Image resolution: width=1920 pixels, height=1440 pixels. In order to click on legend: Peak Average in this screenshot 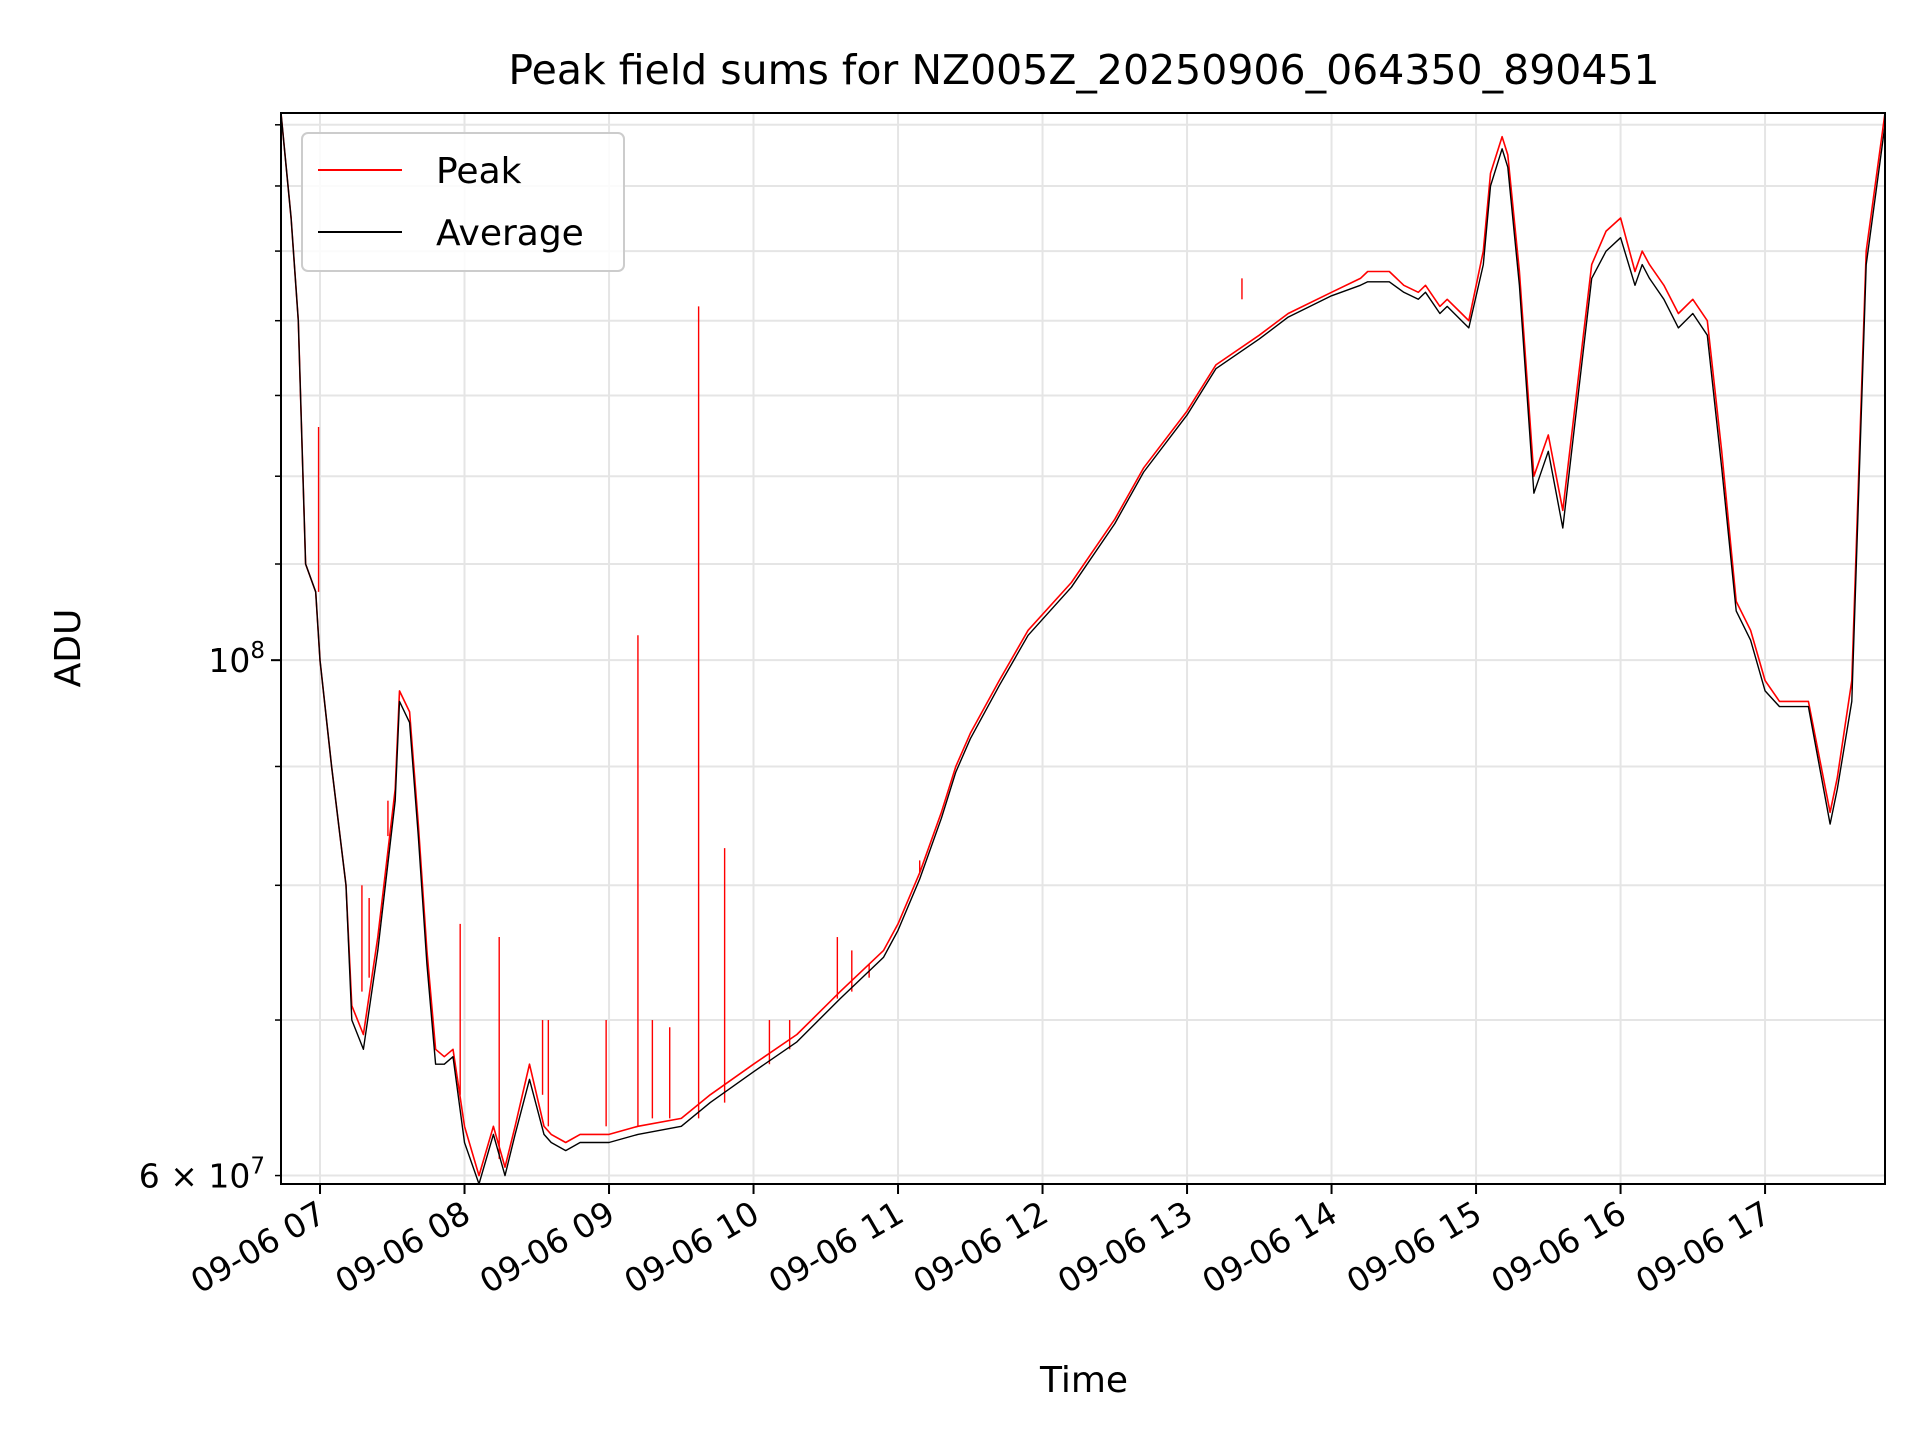, I will do `click(463, 202)`.